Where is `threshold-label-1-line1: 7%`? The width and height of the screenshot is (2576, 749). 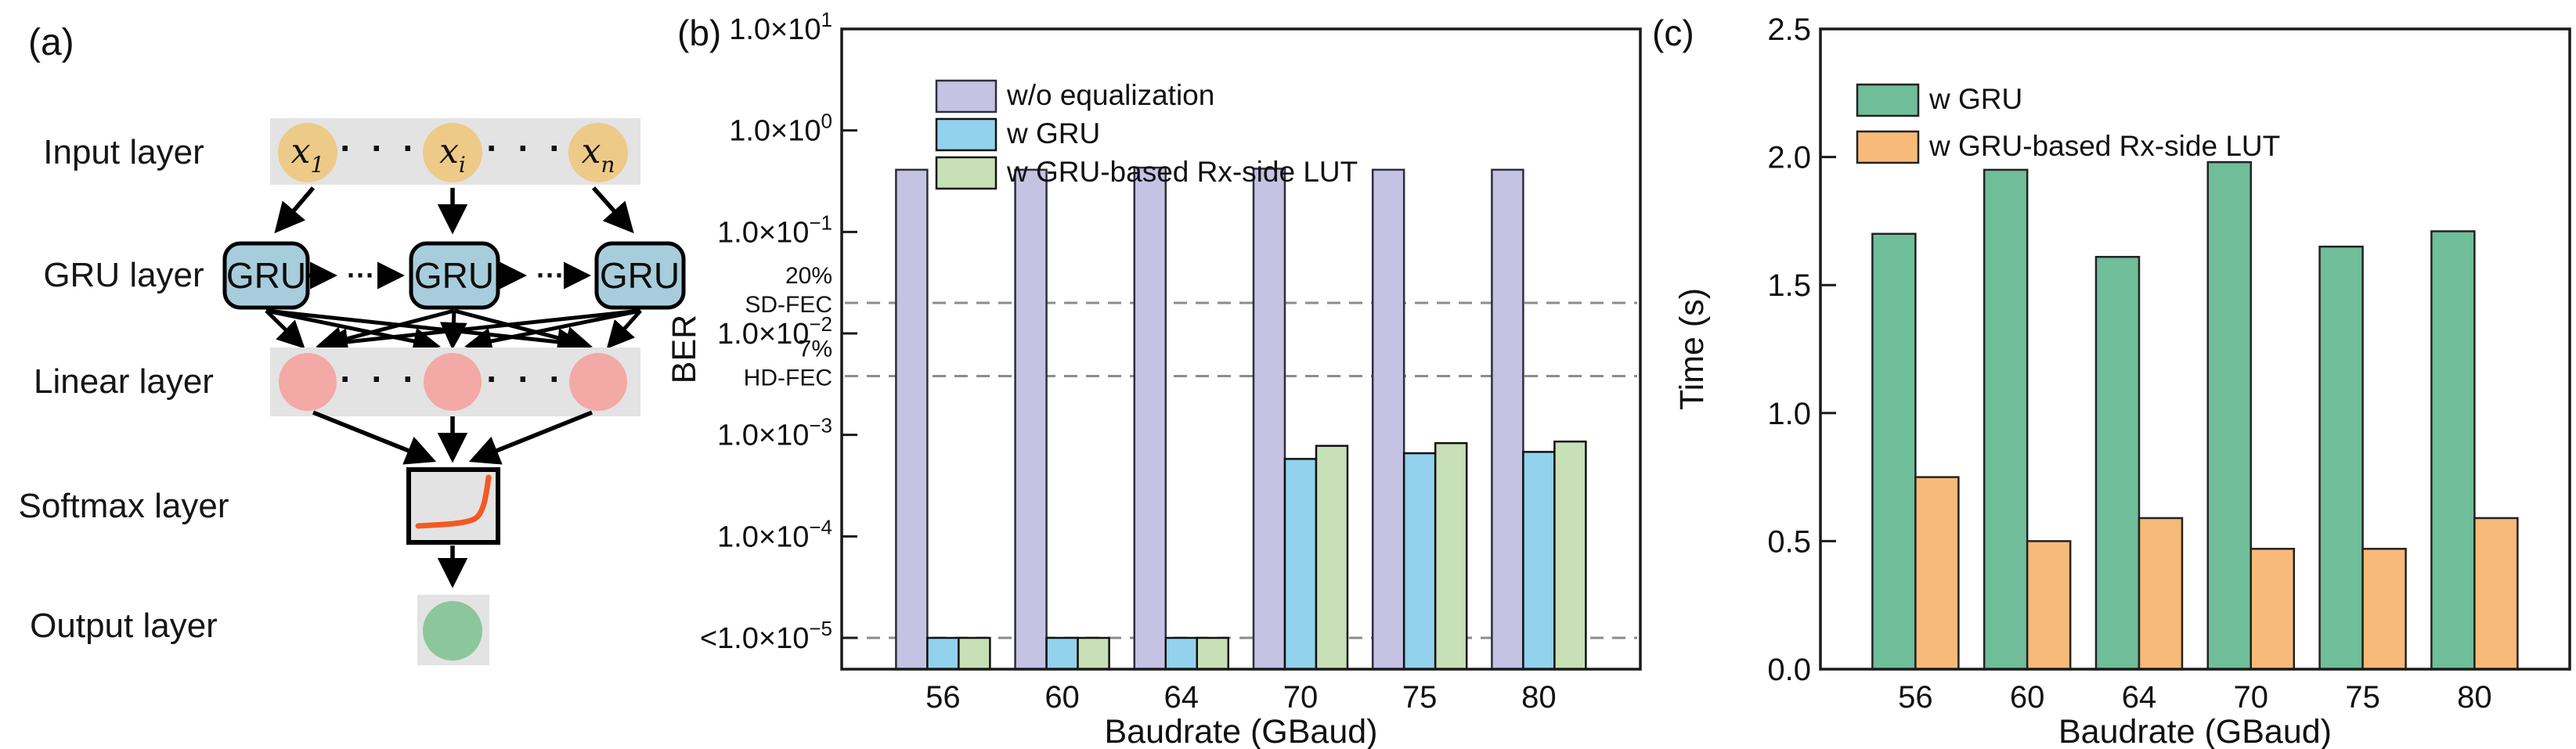
threshold-label-1-line1: 7% is located at coordinates (815, 349).